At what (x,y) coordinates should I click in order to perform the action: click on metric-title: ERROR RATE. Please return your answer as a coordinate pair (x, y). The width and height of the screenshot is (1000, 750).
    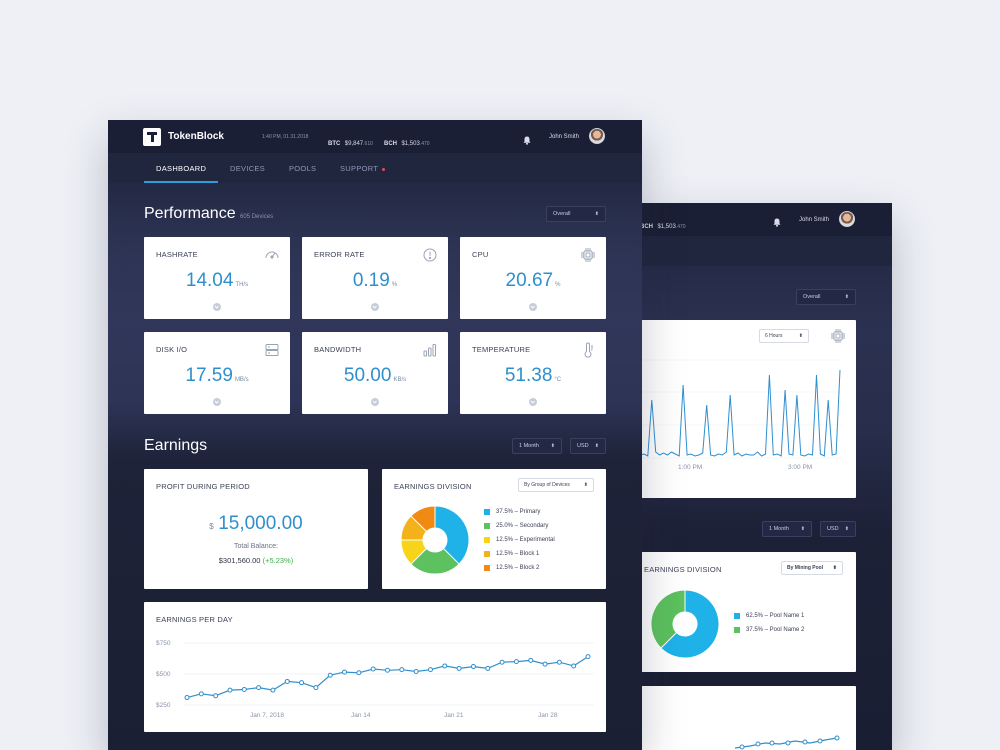
    Looking at the image, I should click on (339, 254).